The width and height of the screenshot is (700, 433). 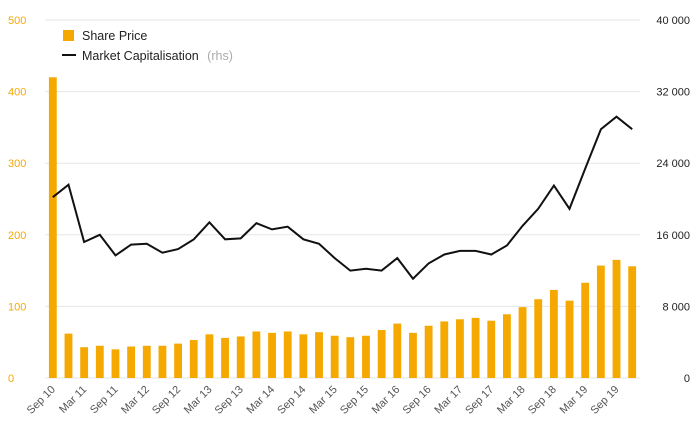 What do you see at coordinates (354, 400) in the screenshot?
I see `x-tick-label: Sep 15` at bounding box center [354, 400].